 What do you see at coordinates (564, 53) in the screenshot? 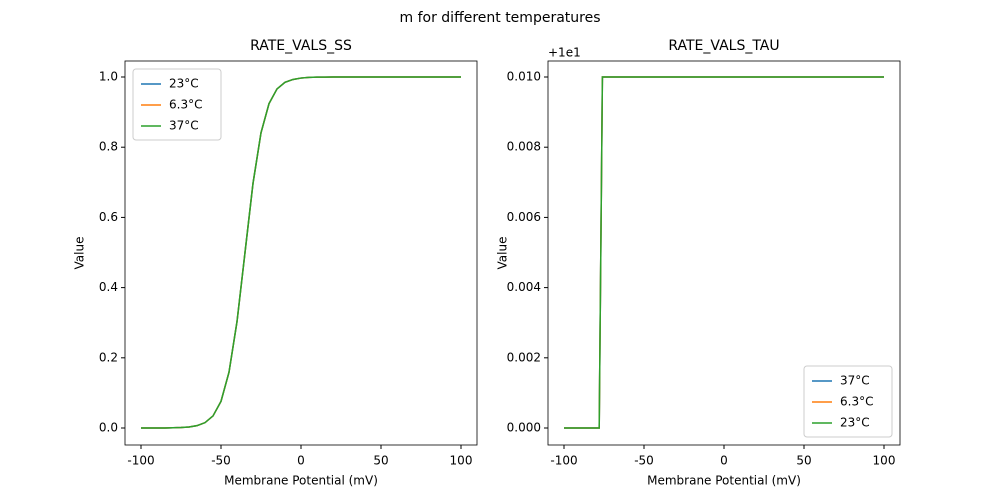
I see `offset-text: +1e1` at bounding box center [564, 53].